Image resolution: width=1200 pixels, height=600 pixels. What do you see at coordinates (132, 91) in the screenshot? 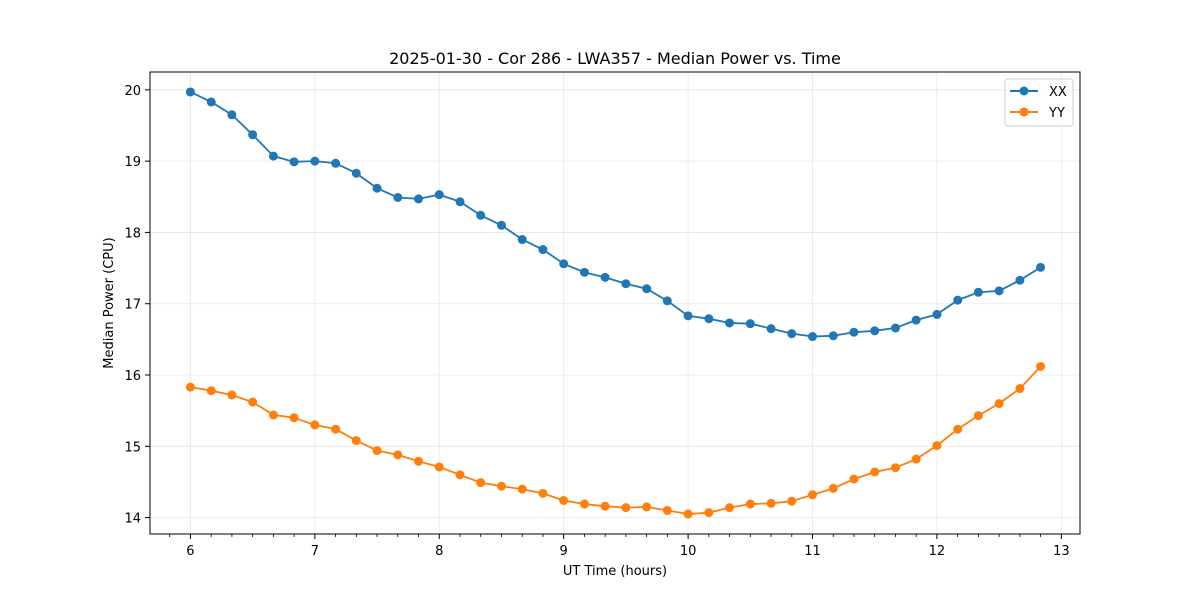
I see `y-tick-label: 20` at bounding box center [132, 91].